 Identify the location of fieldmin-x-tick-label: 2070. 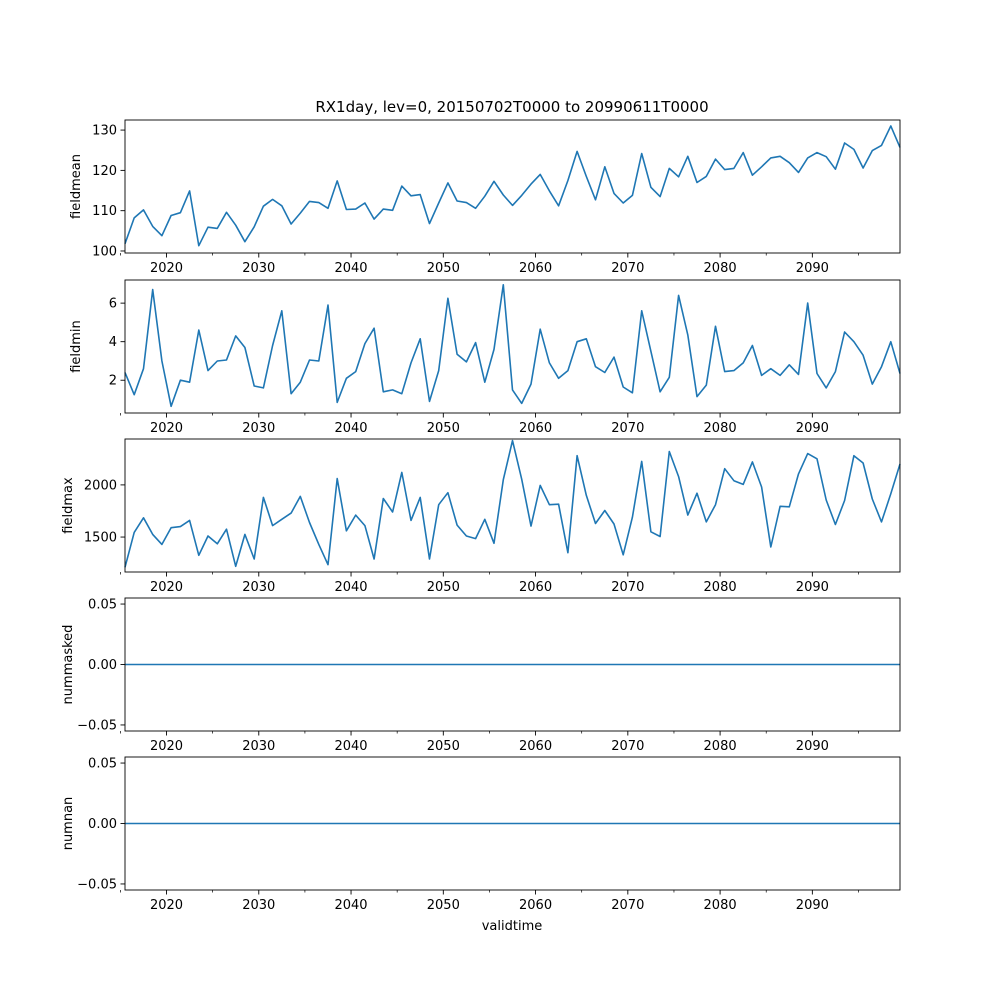
(627, 428).